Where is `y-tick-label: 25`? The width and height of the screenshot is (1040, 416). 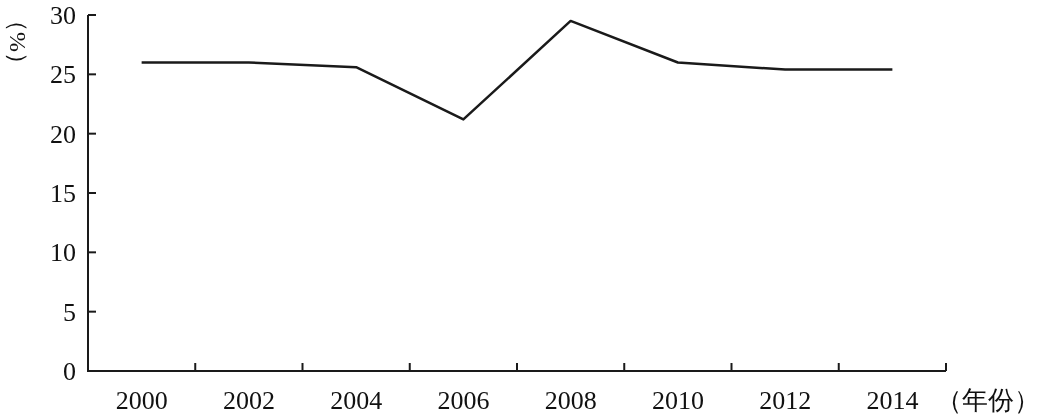
y-tick-label: 25 is located at coordinates (63, 75).